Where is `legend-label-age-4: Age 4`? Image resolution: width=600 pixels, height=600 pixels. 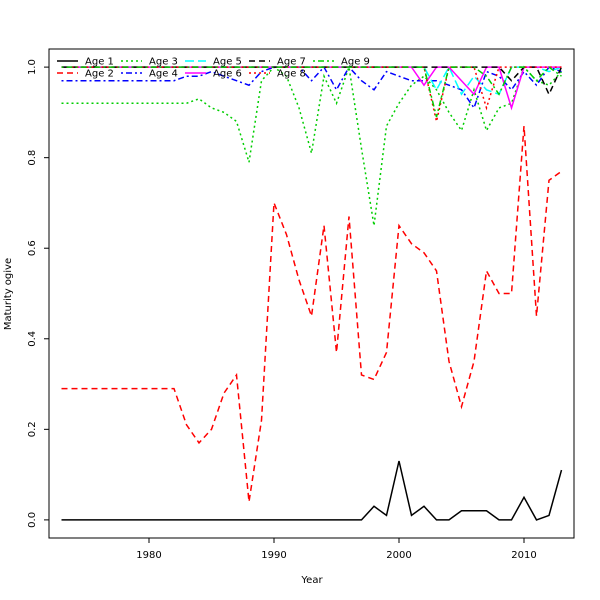 legend-label-age-4: Age 4 is located at coordinates (163, 74).